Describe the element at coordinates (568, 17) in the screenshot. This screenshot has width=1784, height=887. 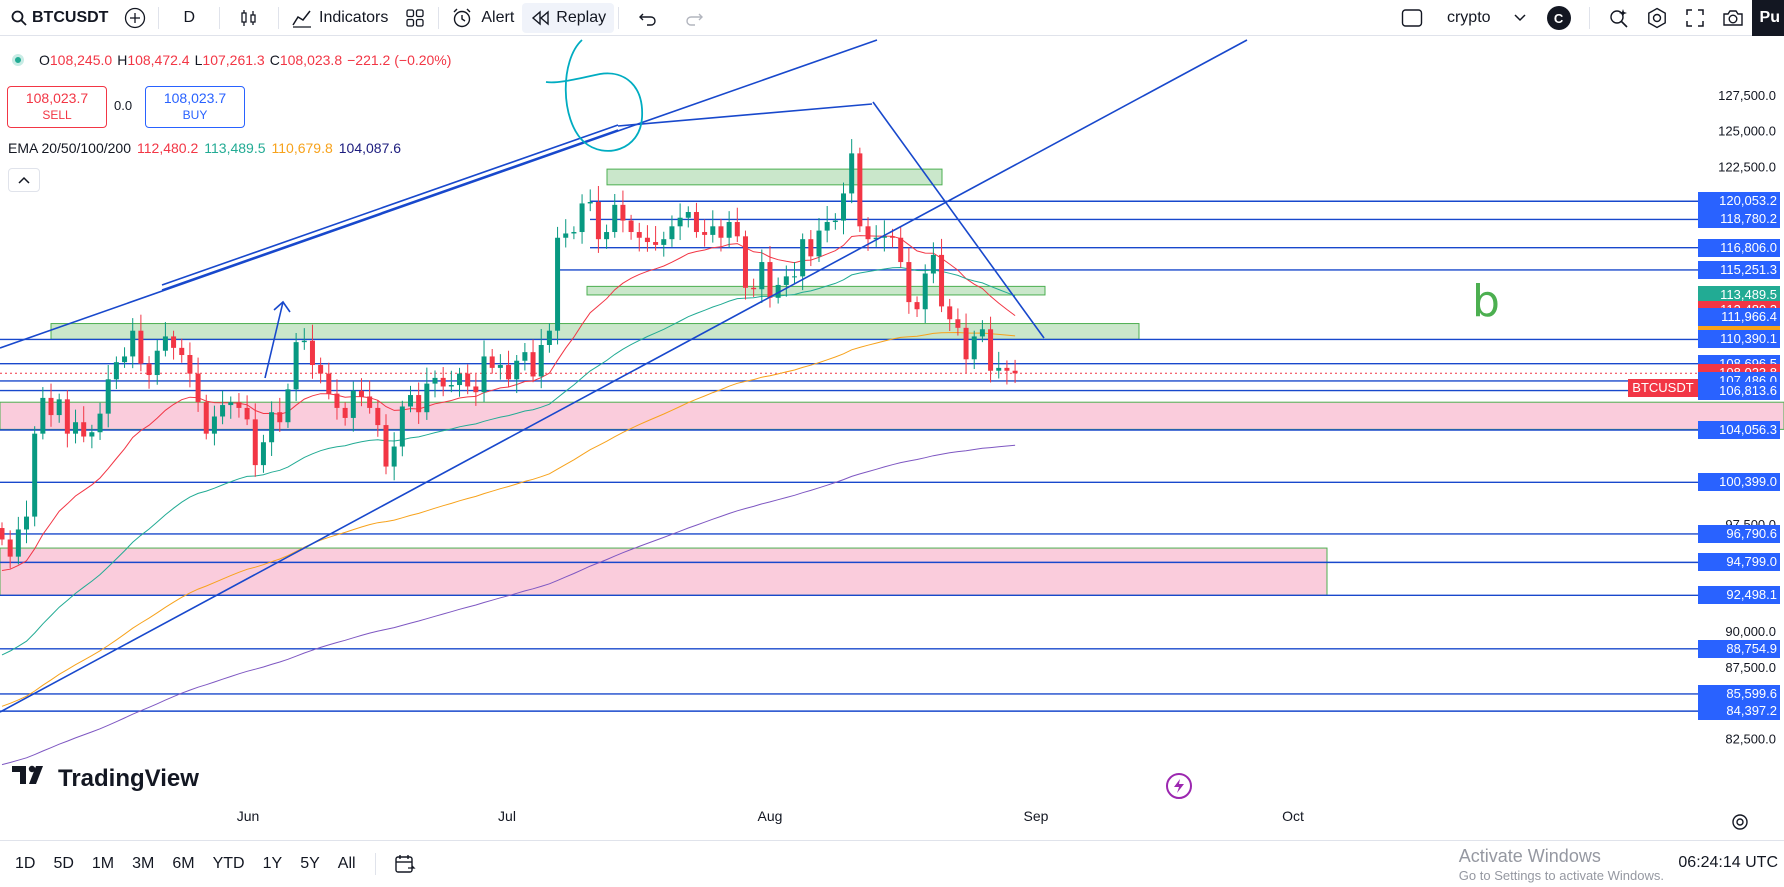
I see `replay-button: Replay` at that location.